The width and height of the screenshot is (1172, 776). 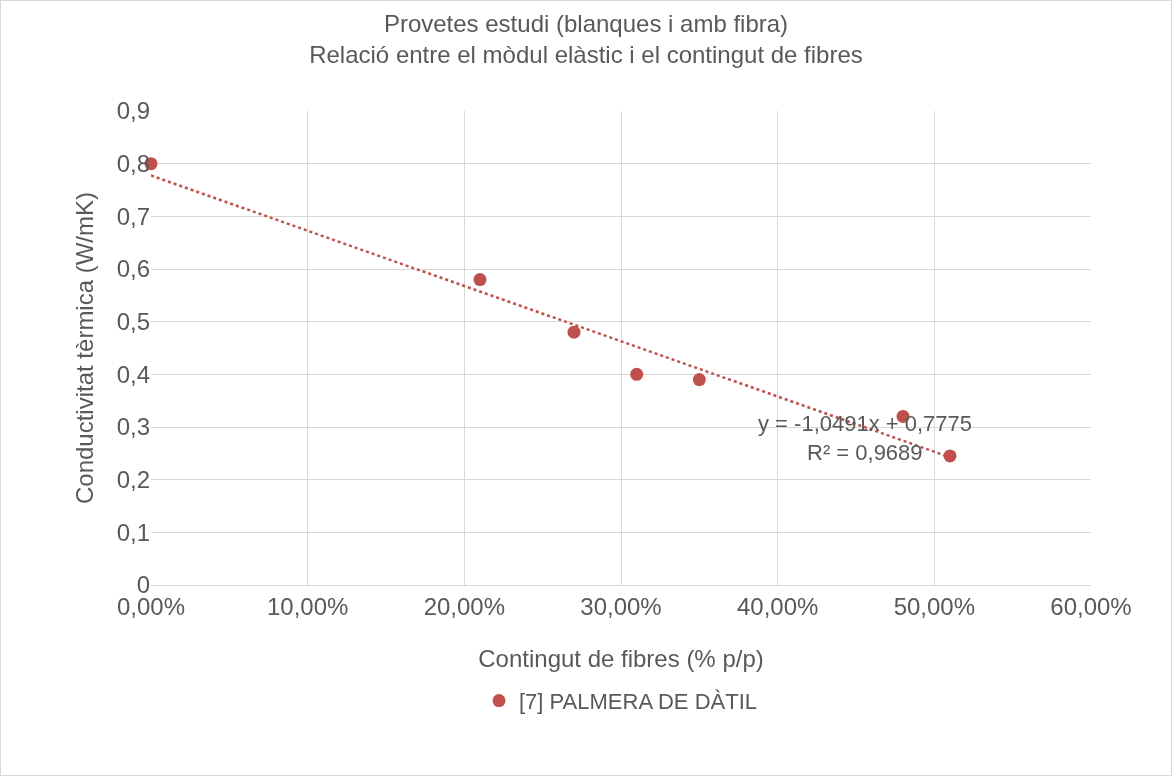 What do you see at coordinates (638, 702) in the screenshot?
I see `legend-label: [7] PALMERA DE DÀTIL` at bounding box center [638, 702].